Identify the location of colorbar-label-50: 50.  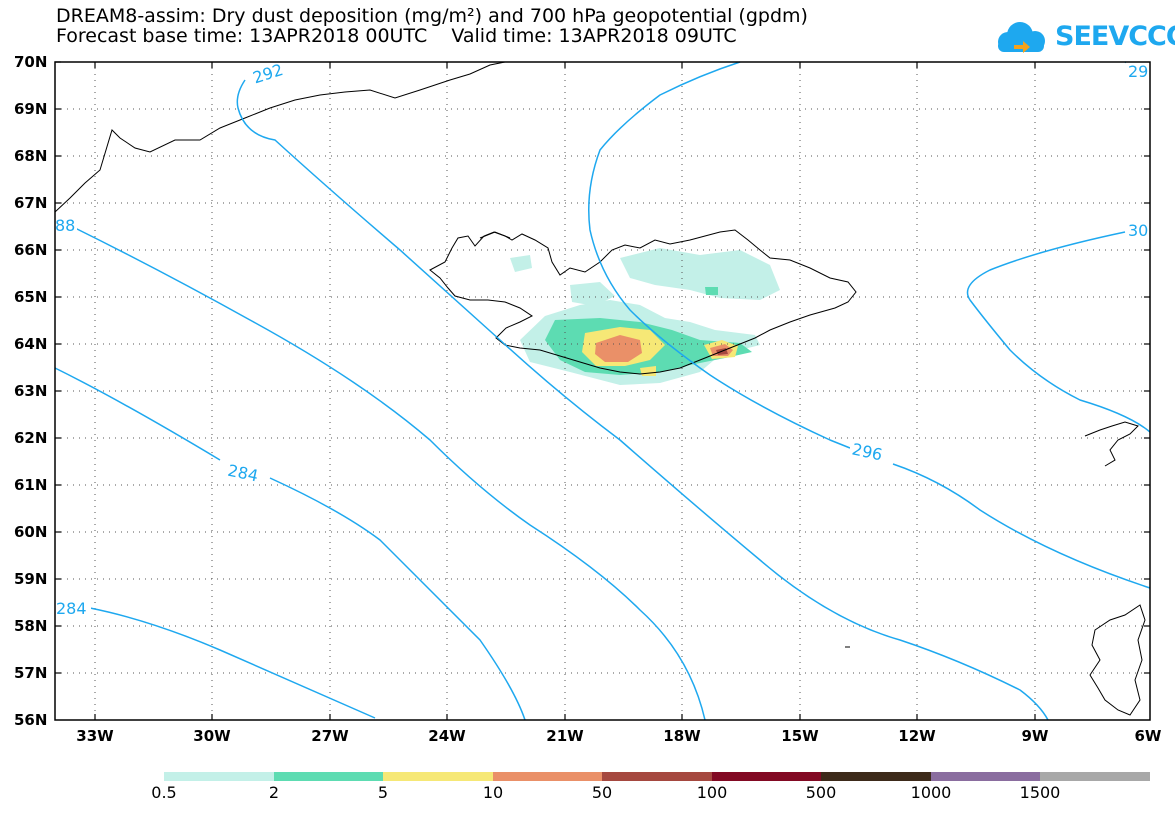
(602, 792).